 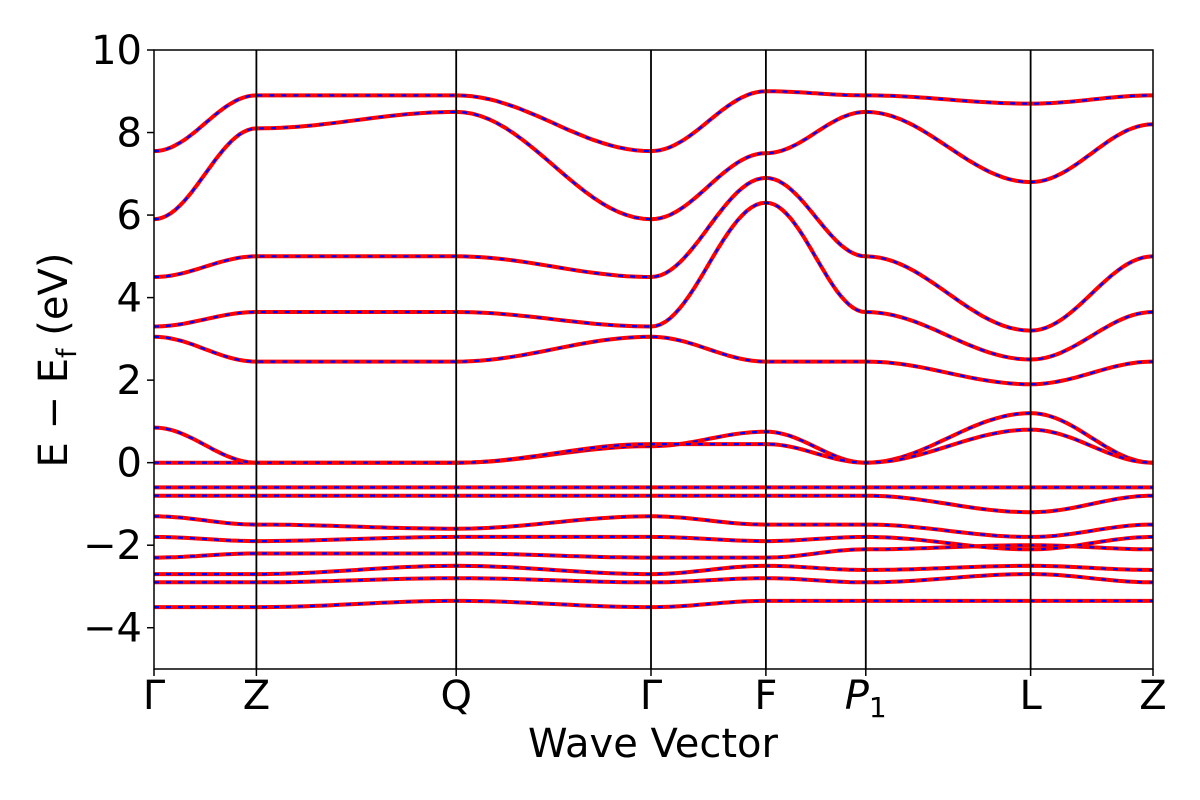 I want to click on band-2-dashed, so click(x=653, y=570).